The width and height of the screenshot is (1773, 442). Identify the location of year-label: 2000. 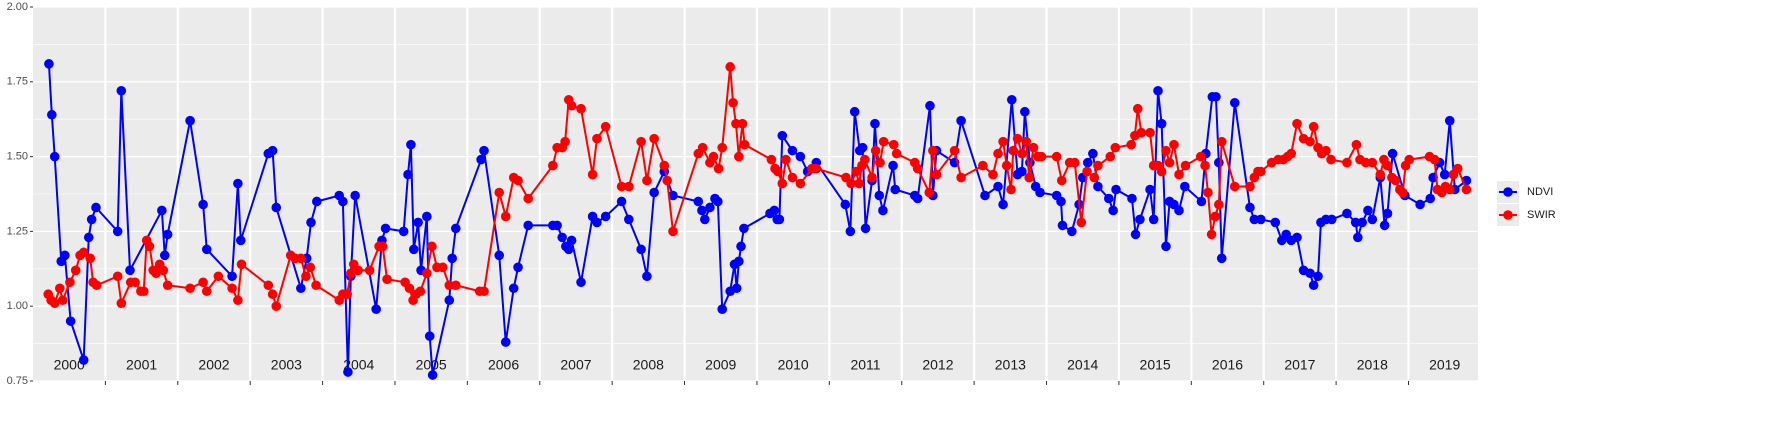
(69, 365).